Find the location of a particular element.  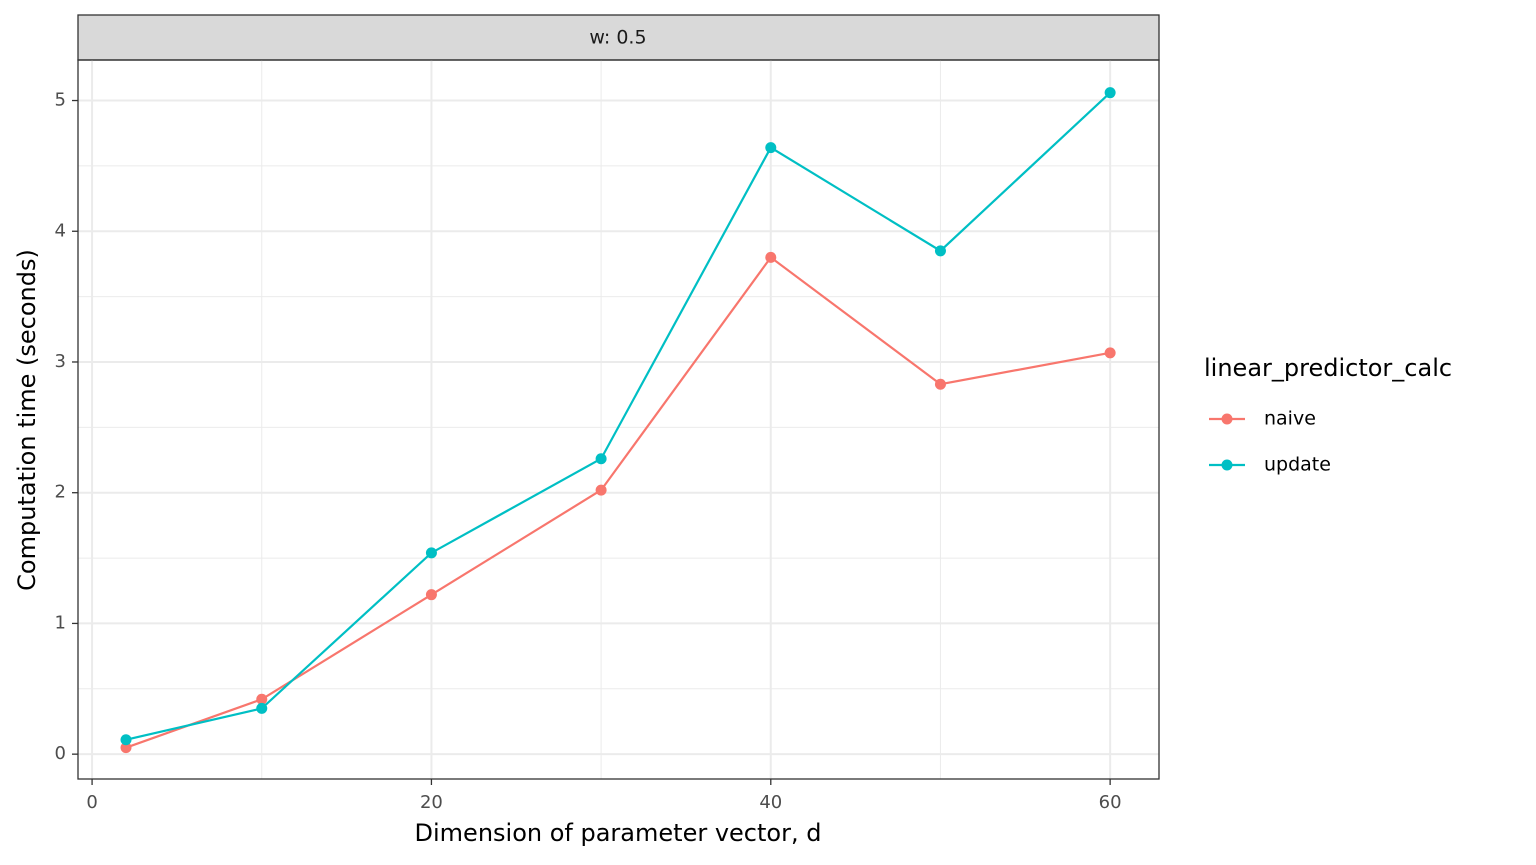

y-tick-label: 4 is located at coordinates (60, 230).